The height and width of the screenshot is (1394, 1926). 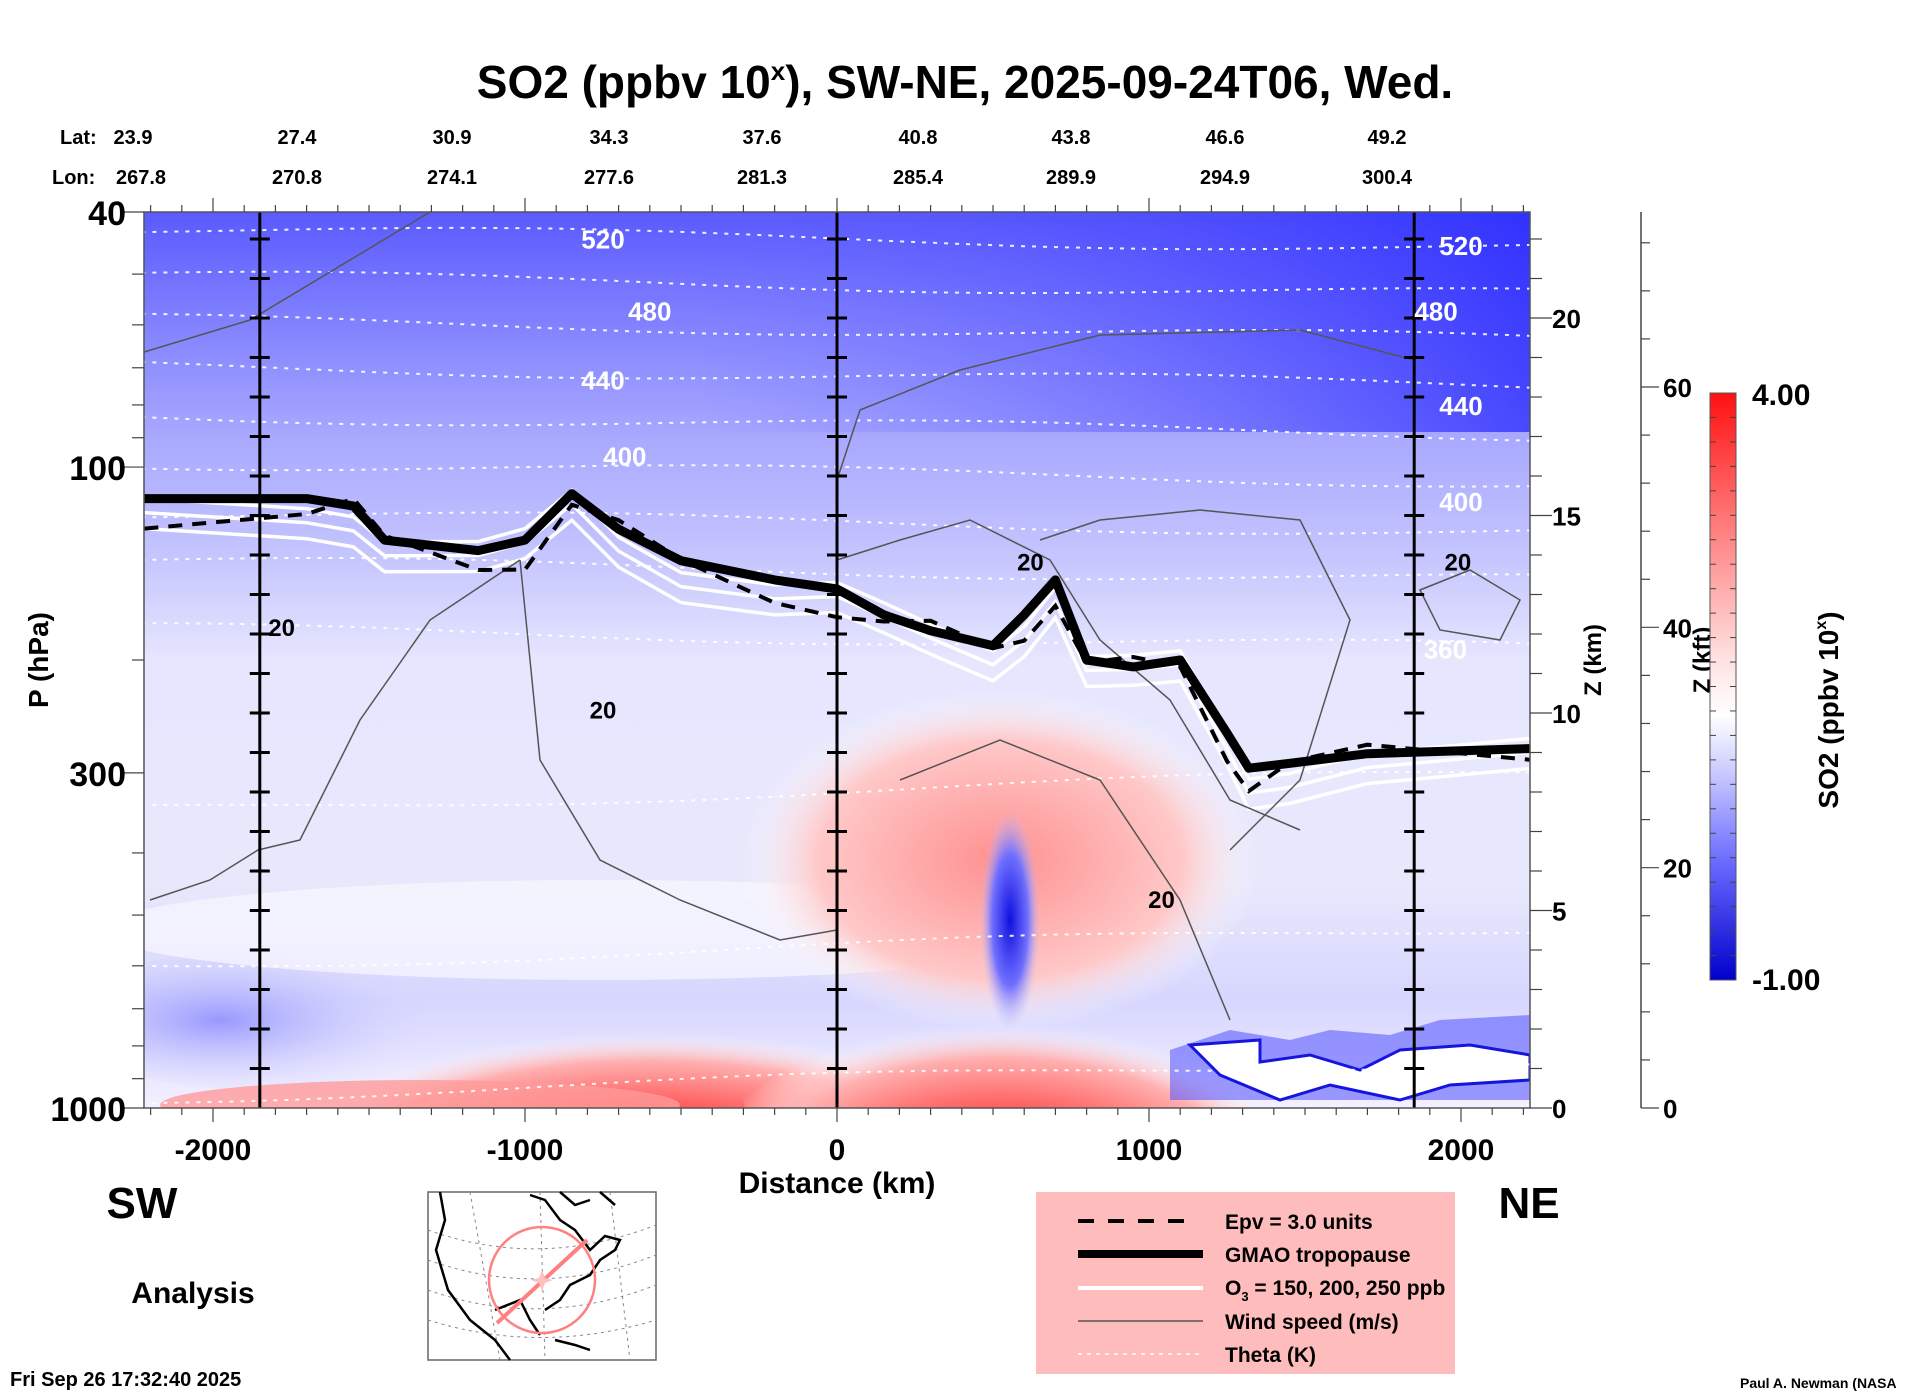 What do you see at coordinates (1299, 1222) in the screenshot?
I see `legend-label-epv: Epv = 3.0 units` at bounding box center [1299, 1222].